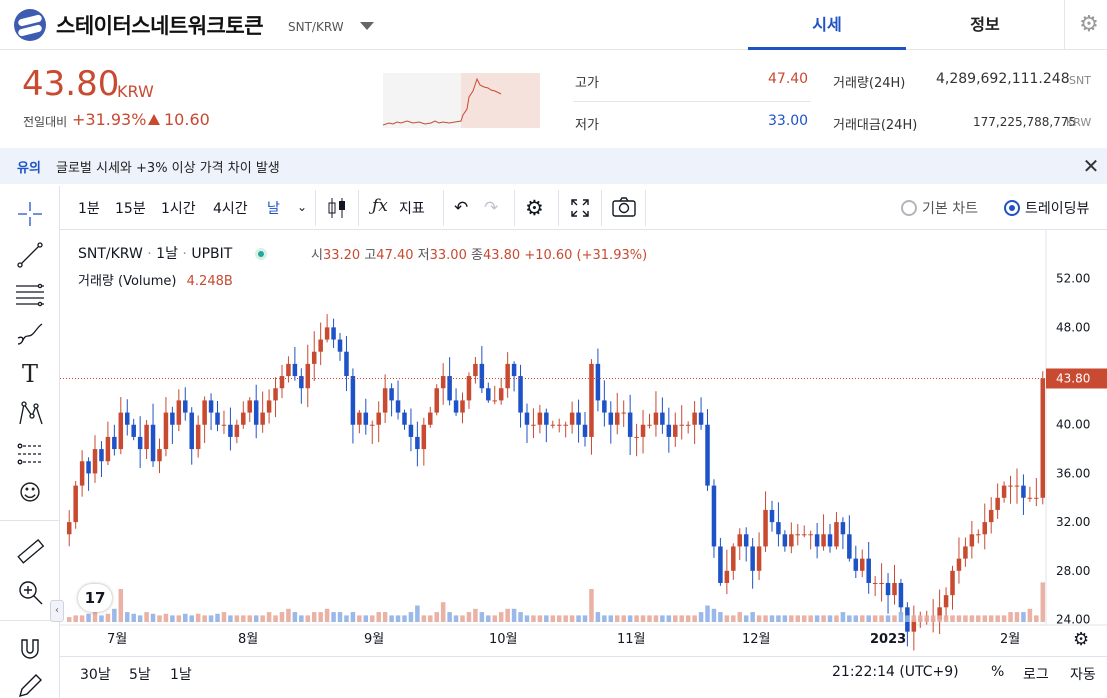  Describe the element at coordinates (30, 214) in the screenshot. I see `crosshair-icon` at that location.